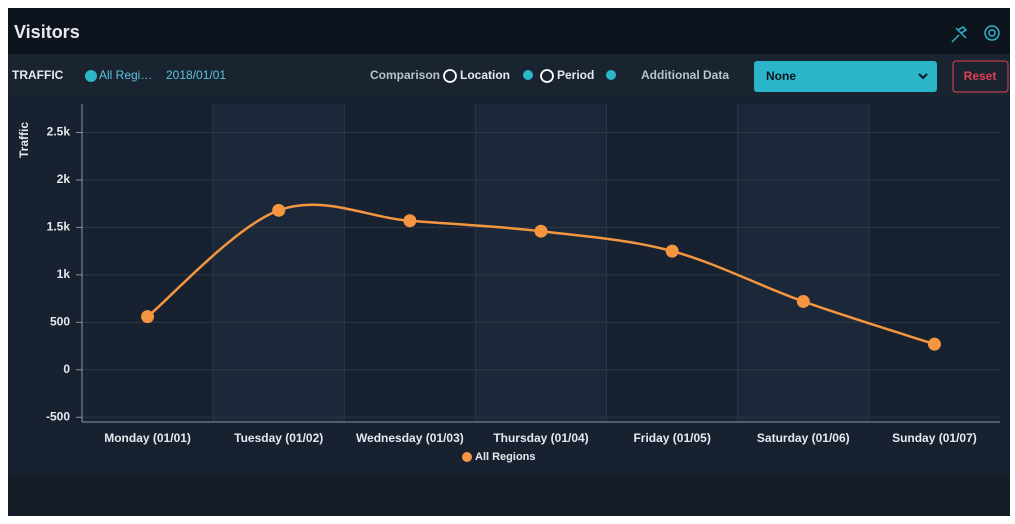  Describe the element at coordinates (781, 76) in the screenshot. I see `select-value: None` at that location.